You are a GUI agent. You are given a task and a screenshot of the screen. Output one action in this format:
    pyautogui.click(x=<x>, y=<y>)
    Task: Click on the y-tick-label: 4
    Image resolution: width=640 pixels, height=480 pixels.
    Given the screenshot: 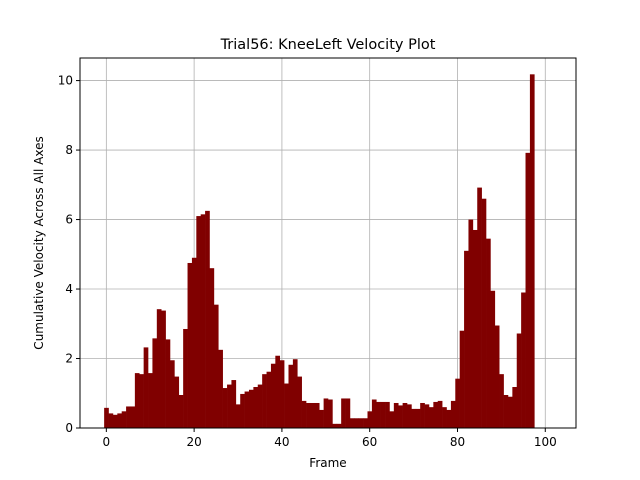 What is the action you would take?
    pyautogui.click(x=69, y=289)
    